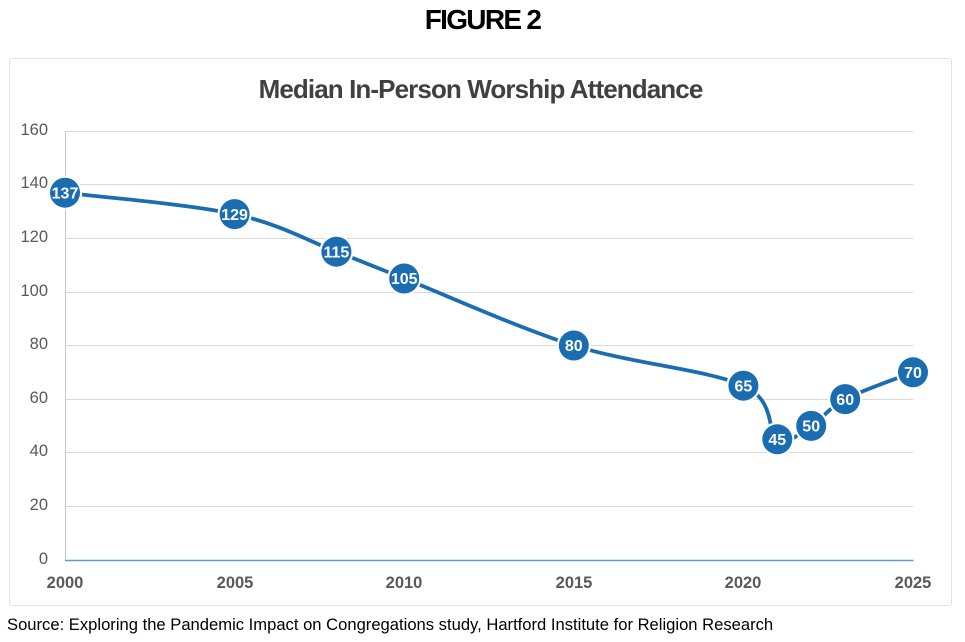 This screenshot has width=965, height=642. Describe the element at coordinates (234, 215) in the screenshot. I see `svg-text: 129` at that location.